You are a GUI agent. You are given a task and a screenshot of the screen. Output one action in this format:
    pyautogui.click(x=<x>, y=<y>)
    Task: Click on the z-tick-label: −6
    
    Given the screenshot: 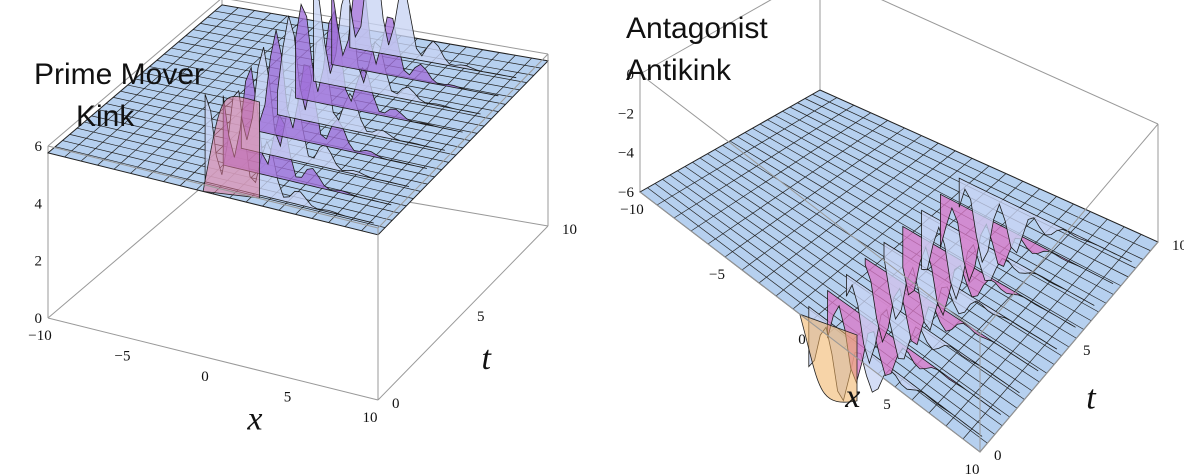 What is the action you would take?
    pyautogui.click(x=626, y=193)
    